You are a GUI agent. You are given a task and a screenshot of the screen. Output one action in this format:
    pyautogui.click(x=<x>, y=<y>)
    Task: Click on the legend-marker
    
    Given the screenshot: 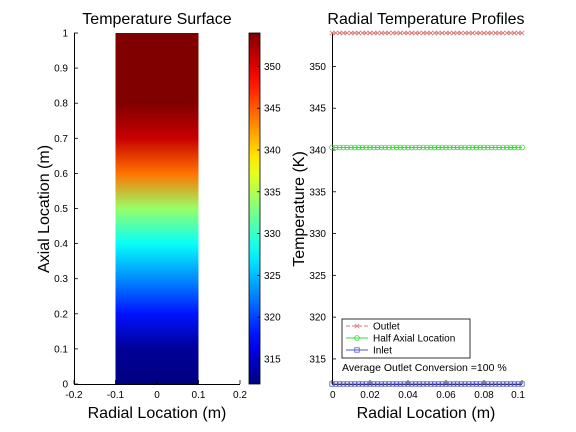 What is the action you would take?
    pyautogui.click(x=357, y=326)
    